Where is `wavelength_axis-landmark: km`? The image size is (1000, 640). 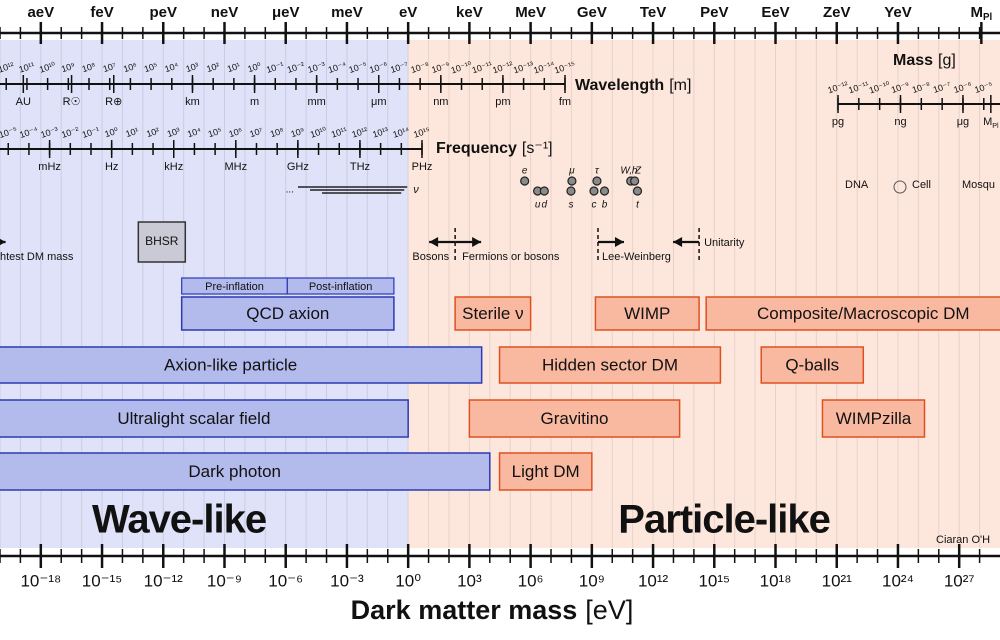
wavelength_axis-landmark: km is located at coordinates (192, 102).